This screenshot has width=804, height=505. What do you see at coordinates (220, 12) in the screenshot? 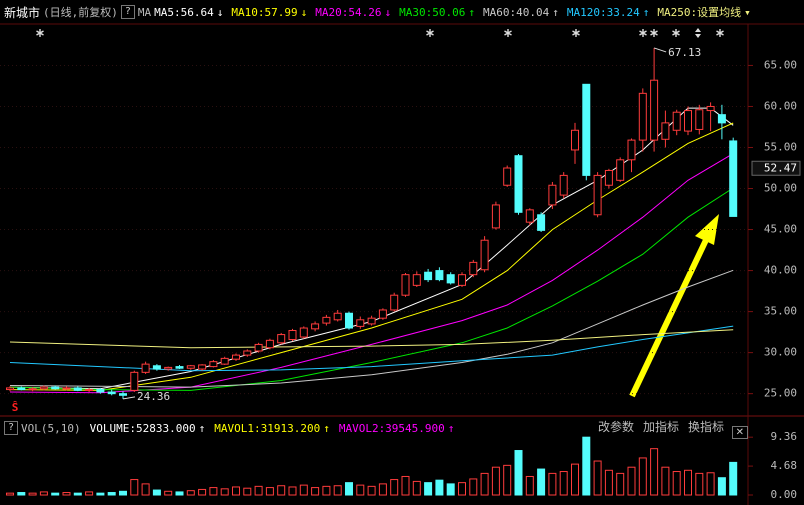
I see `legend-arrow: ↓` at bounding box center [220, 12].